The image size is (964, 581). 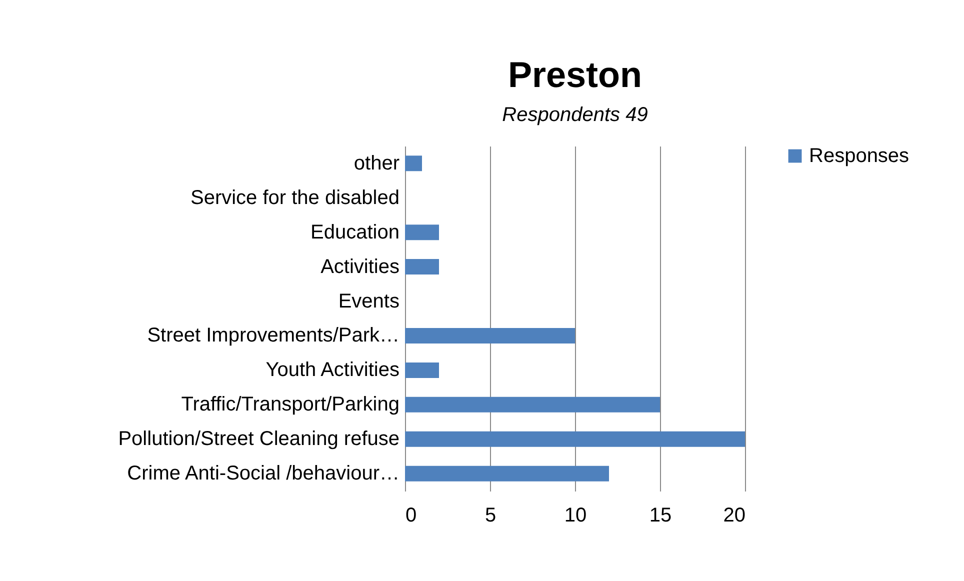 I want to click on x-tick-label: 0, so click(x=411, y=515).